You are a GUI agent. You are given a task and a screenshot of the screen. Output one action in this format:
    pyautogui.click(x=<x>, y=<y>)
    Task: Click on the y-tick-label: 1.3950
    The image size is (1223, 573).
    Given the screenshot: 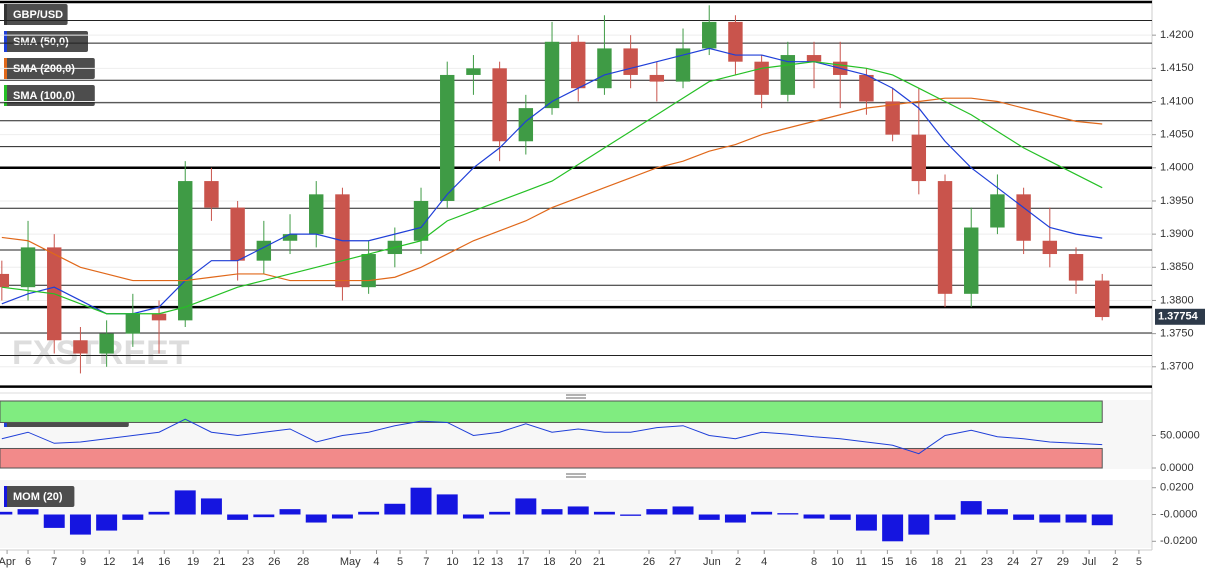 What is the action you would take?
    pyautogui.click(x=1177, y=201)
    